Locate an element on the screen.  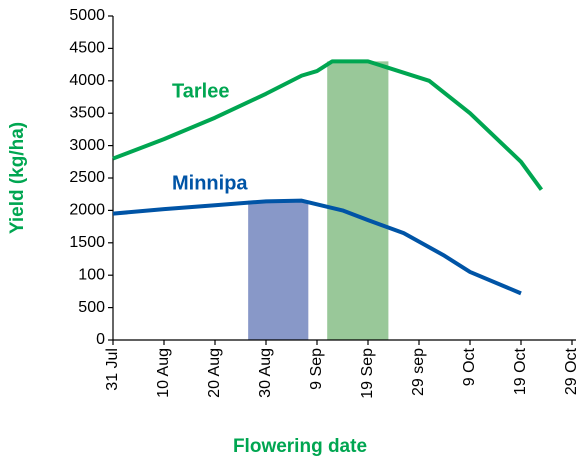
y-tick-label: 4000 is located at coordinates (87, 80).